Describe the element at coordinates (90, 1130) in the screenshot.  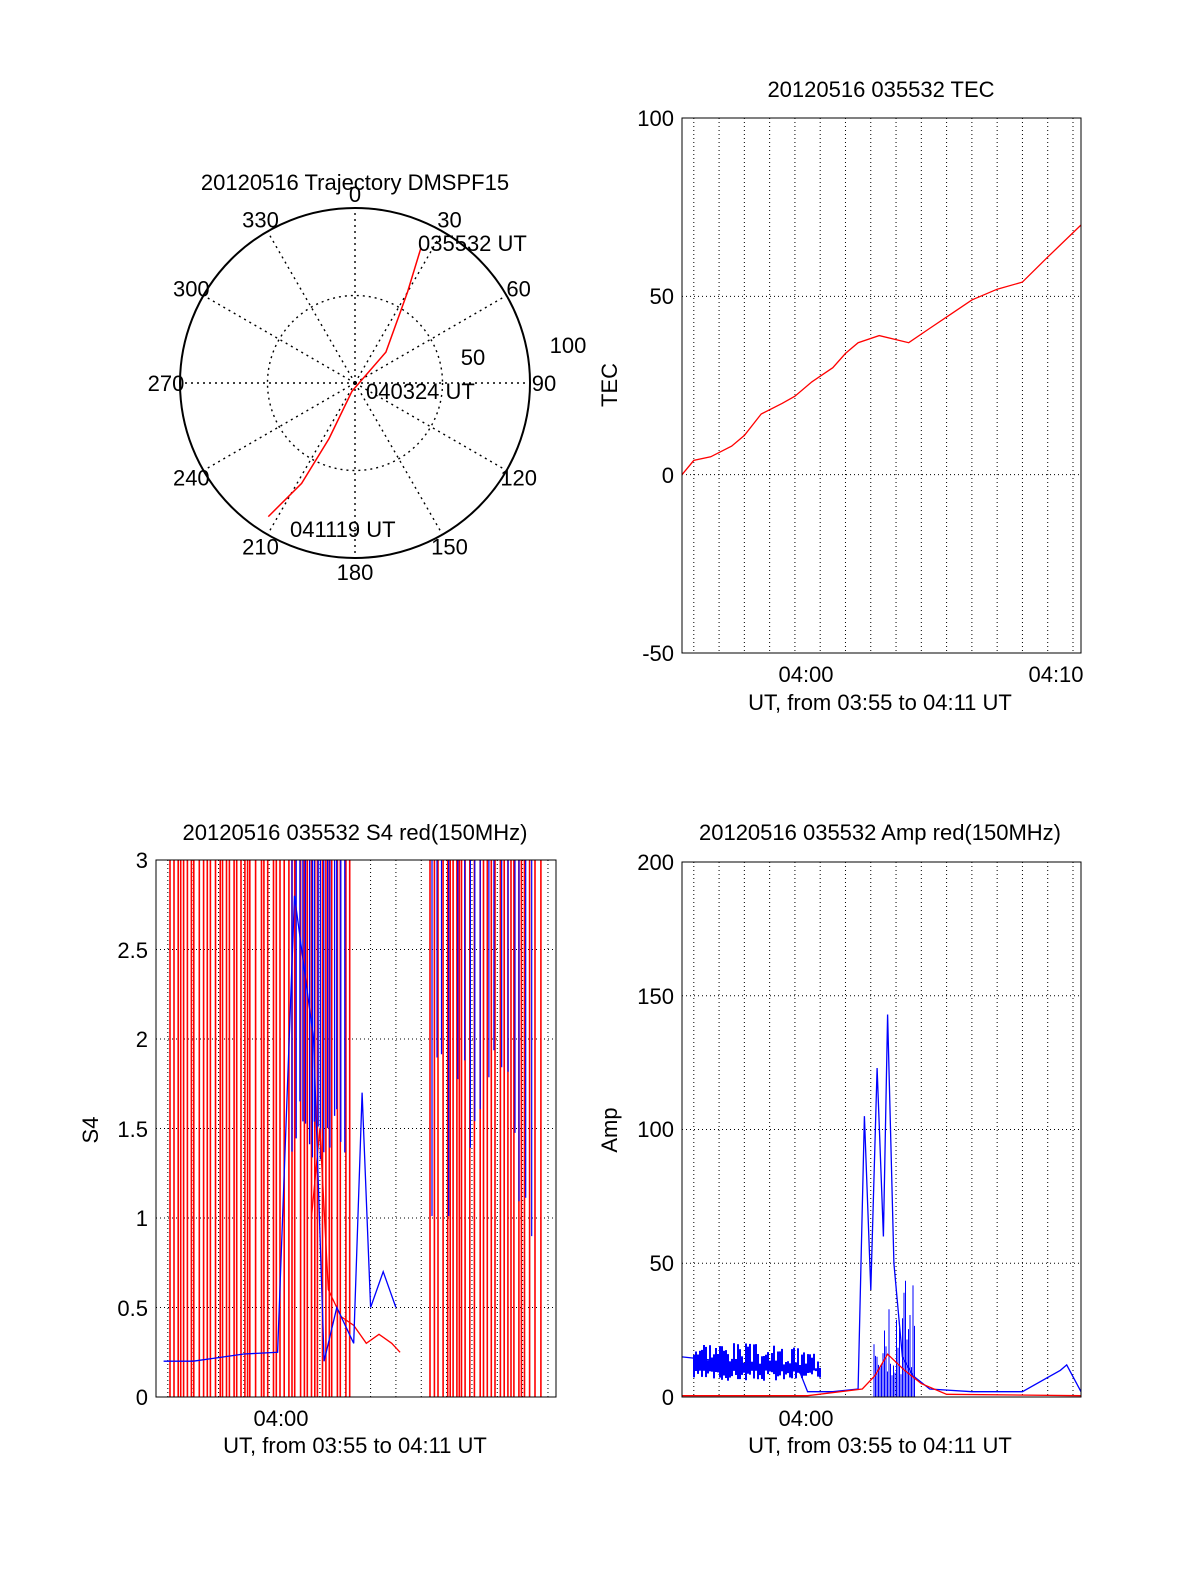
I see `s4-yaxis-label: S4` at that location.